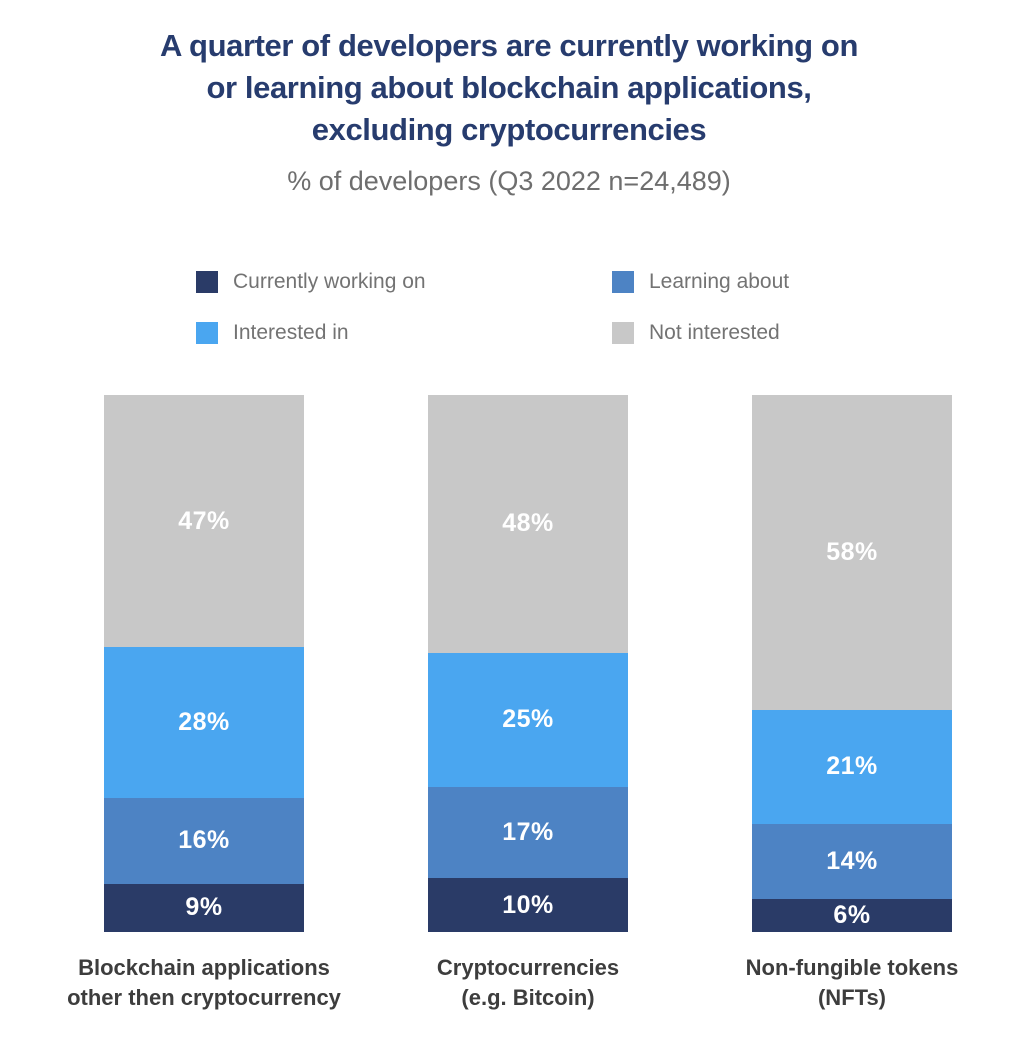  I want to click on category-label-2: Cryptocurrencies (e.g. Bitcoin), so click(528, 983).